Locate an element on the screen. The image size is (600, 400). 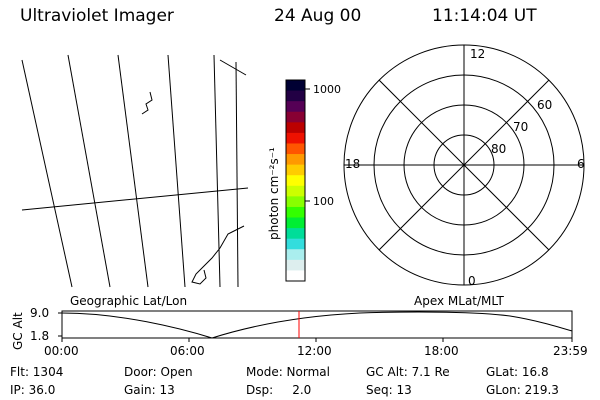
strip-xtick-label: 23:59 is located at coordinates (570, 351).